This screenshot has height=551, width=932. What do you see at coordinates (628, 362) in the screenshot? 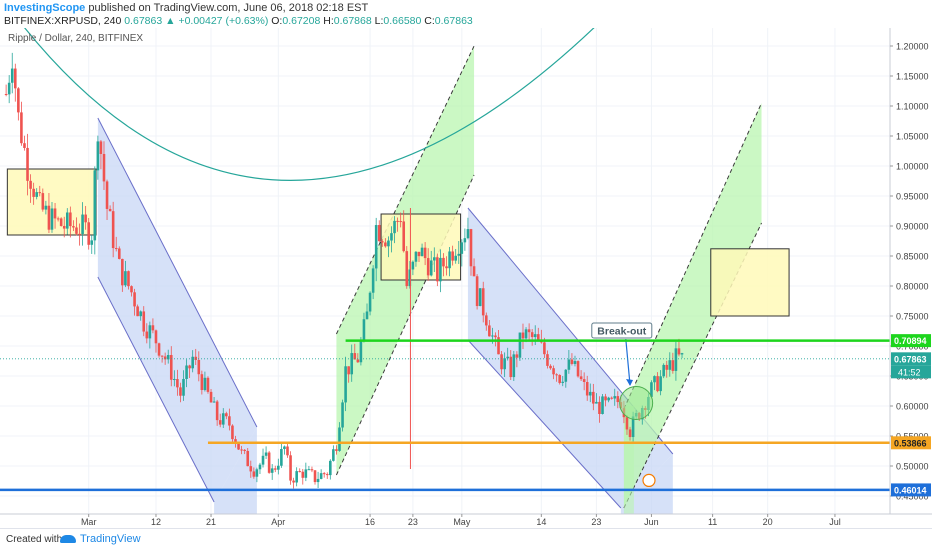
I see `breakout-arrow-line` at bounding box center [628, 362].